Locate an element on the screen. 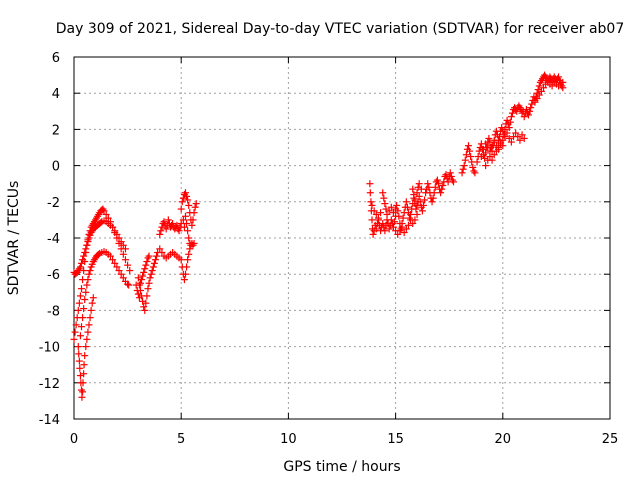 The width and height of the screenshot is (640, 480). y-tick-label: 4 is located at coordinates (56, 94).